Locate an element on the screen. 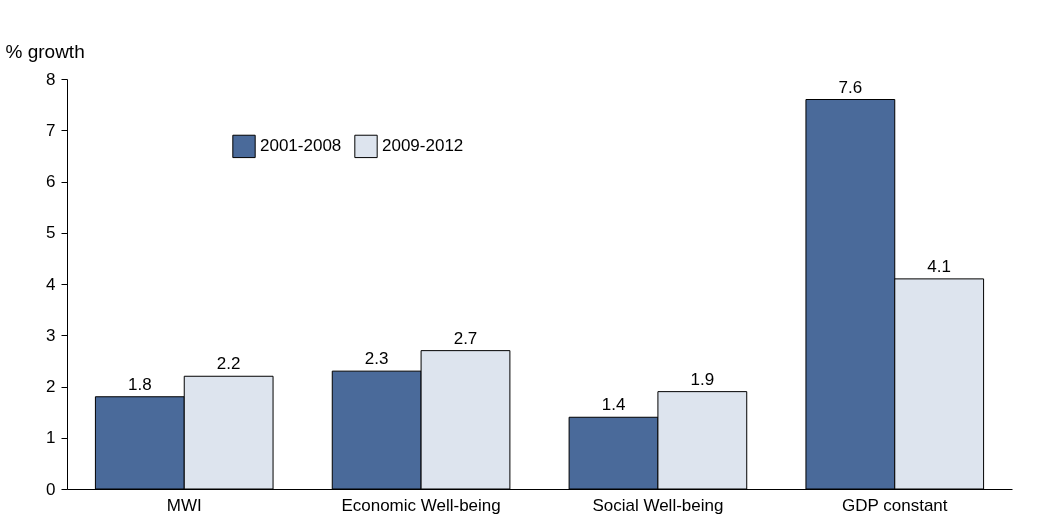 The image size is (1037, 522). legend-label: 2001-2008 is located at coordinates (301, 146).